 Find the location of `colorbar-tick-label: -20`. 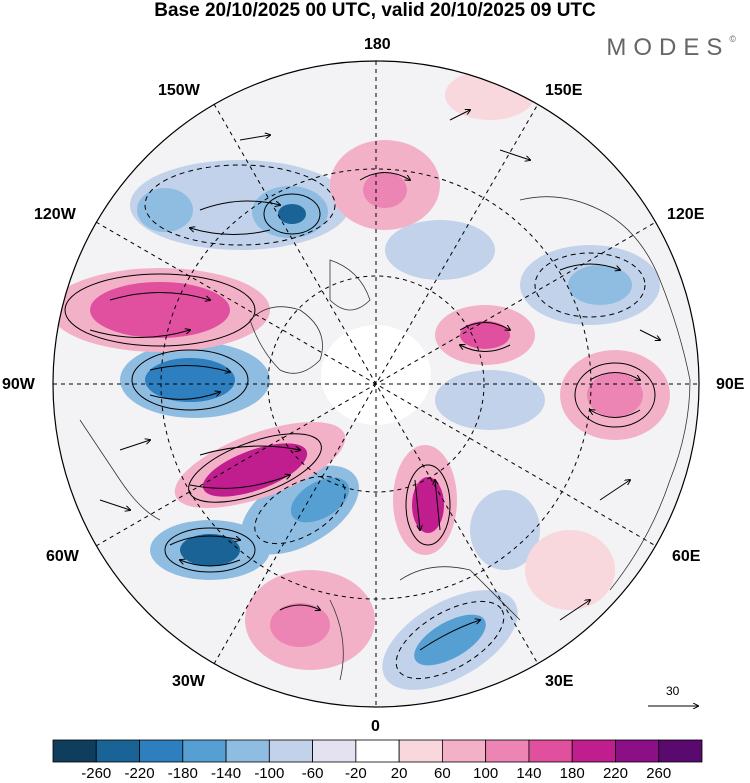

colorbar-tick-label: -20 is located at coordinates (356, 773).